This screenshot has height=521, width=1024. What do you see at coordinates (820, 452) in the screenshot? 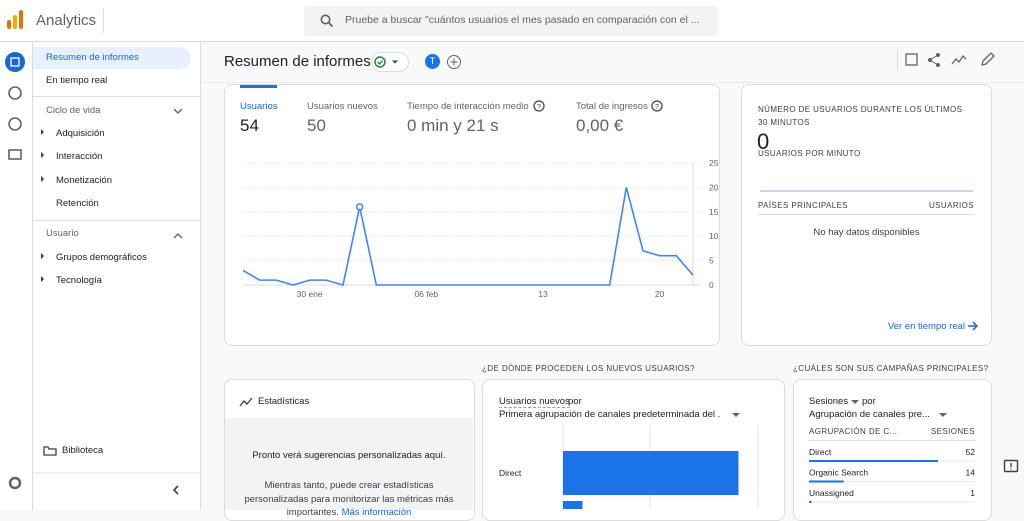
I see `row-name: Direct` at bounding box center [820, 452].